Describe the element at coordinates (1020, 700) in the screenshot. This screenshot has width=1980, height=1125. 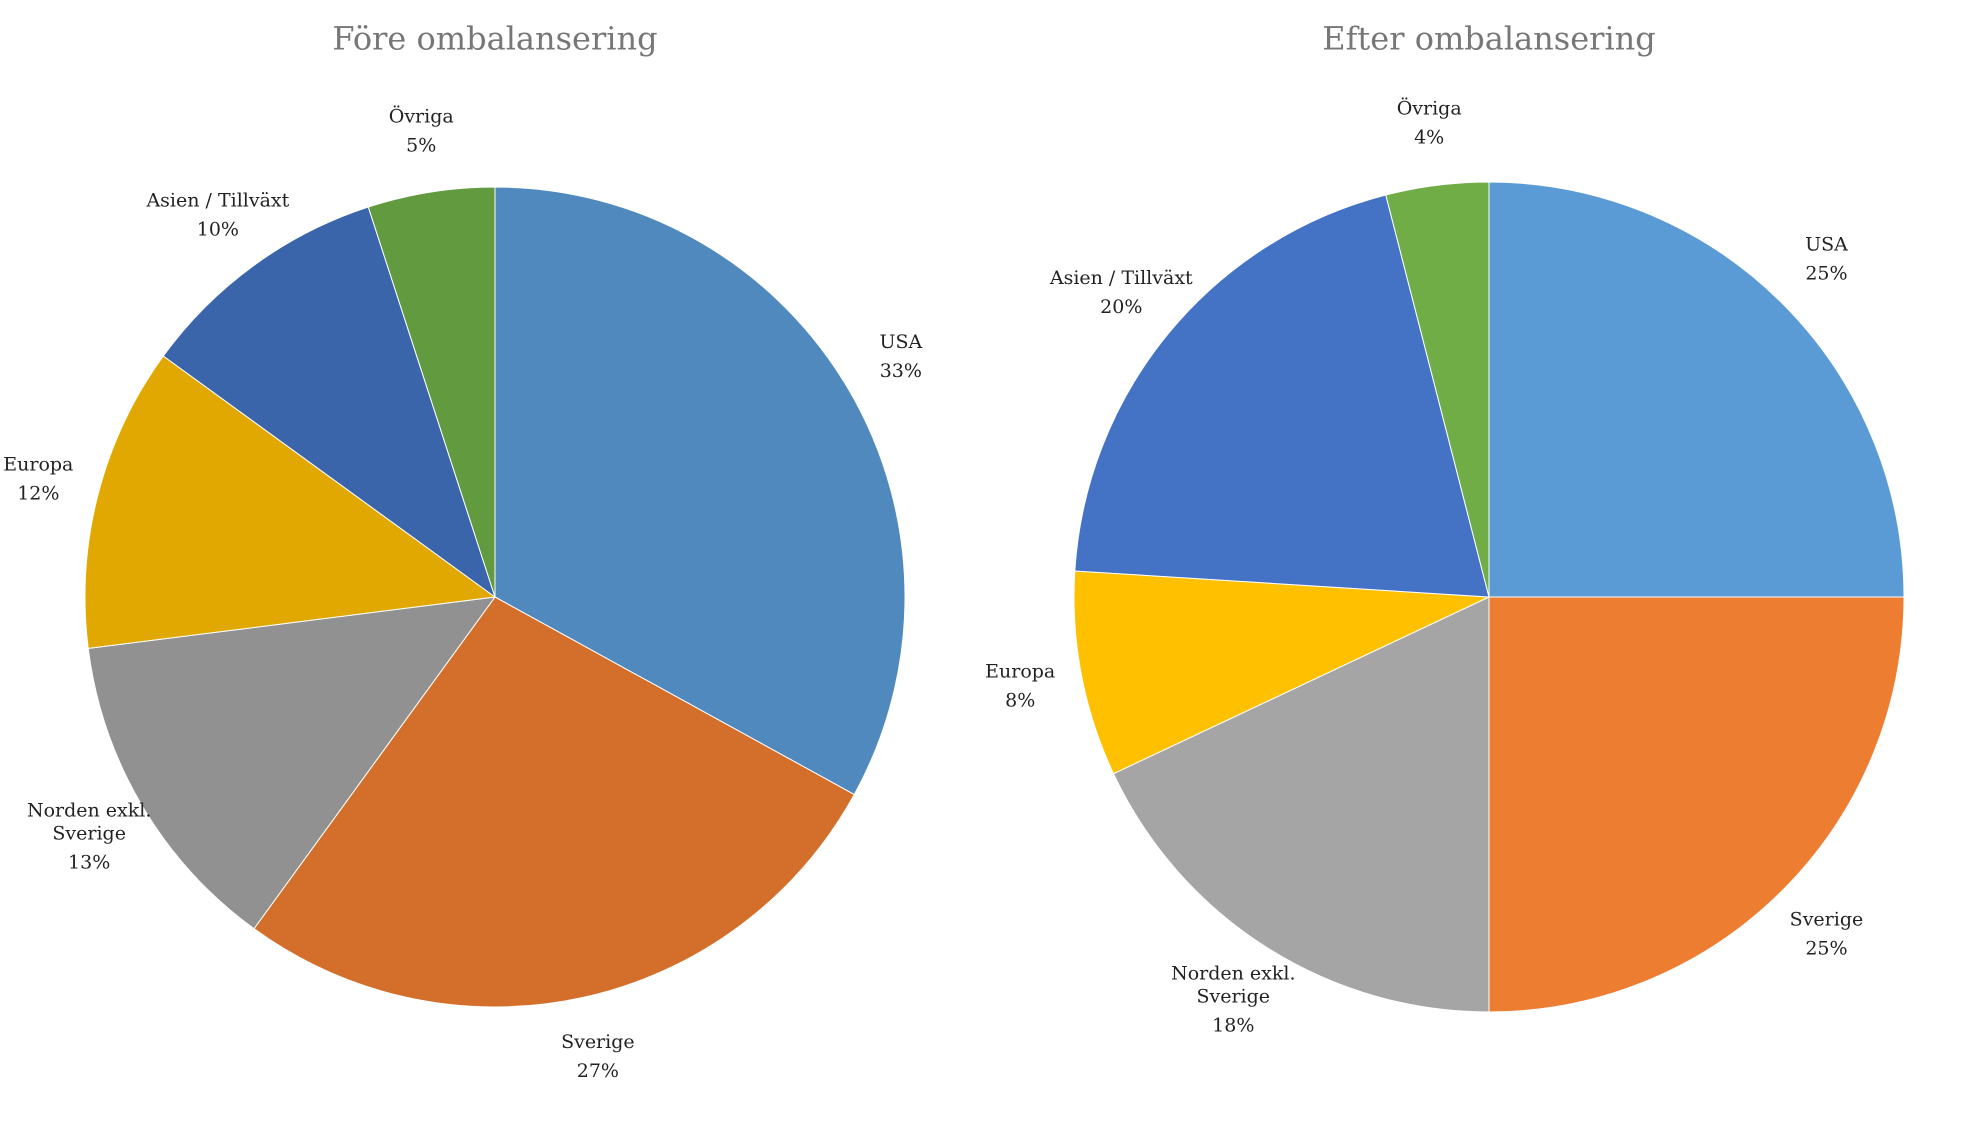
I see `slice-value-label: 8%` at that location.